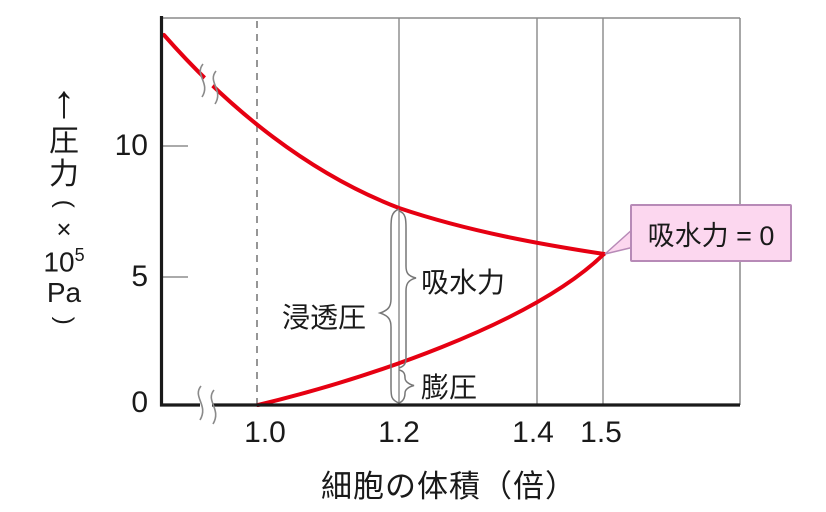 The width and height of the screenshot is (826, 512). What do you see at coordinates (265, 432) in the screenshot?
I see `x-tick-label-1.0: 1.0` at bounding box center [265, 432].